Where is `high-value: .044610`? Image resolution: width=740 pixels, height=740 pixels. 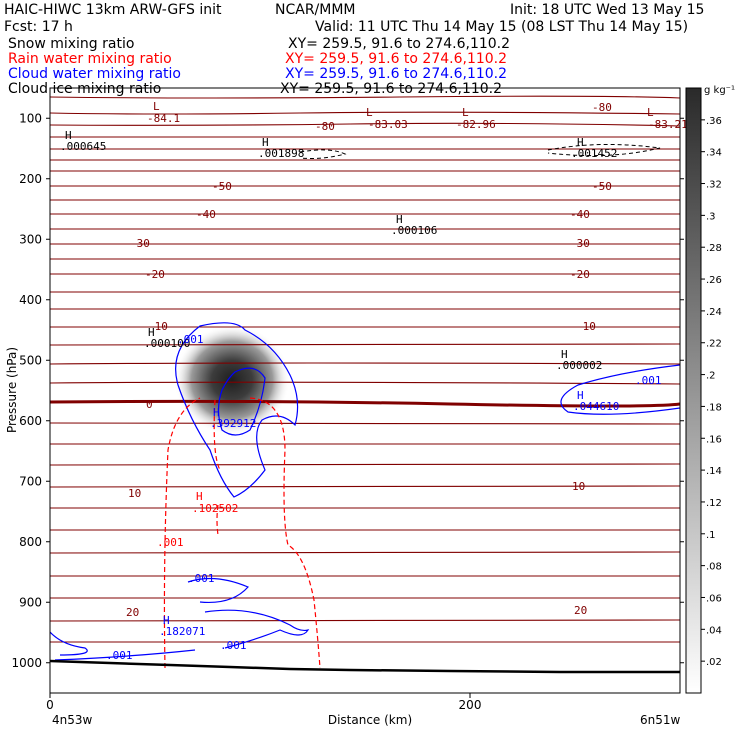
high-value: .044610 is located at coordinates (596, 406).